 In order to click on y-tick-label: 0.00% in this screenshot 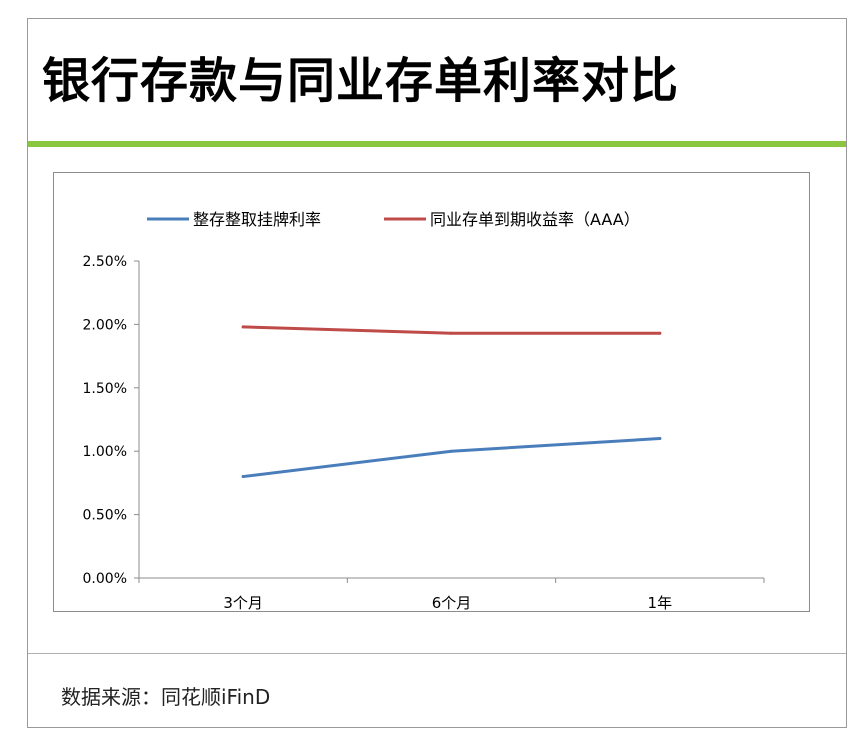, I will do `click(105, 579)`.